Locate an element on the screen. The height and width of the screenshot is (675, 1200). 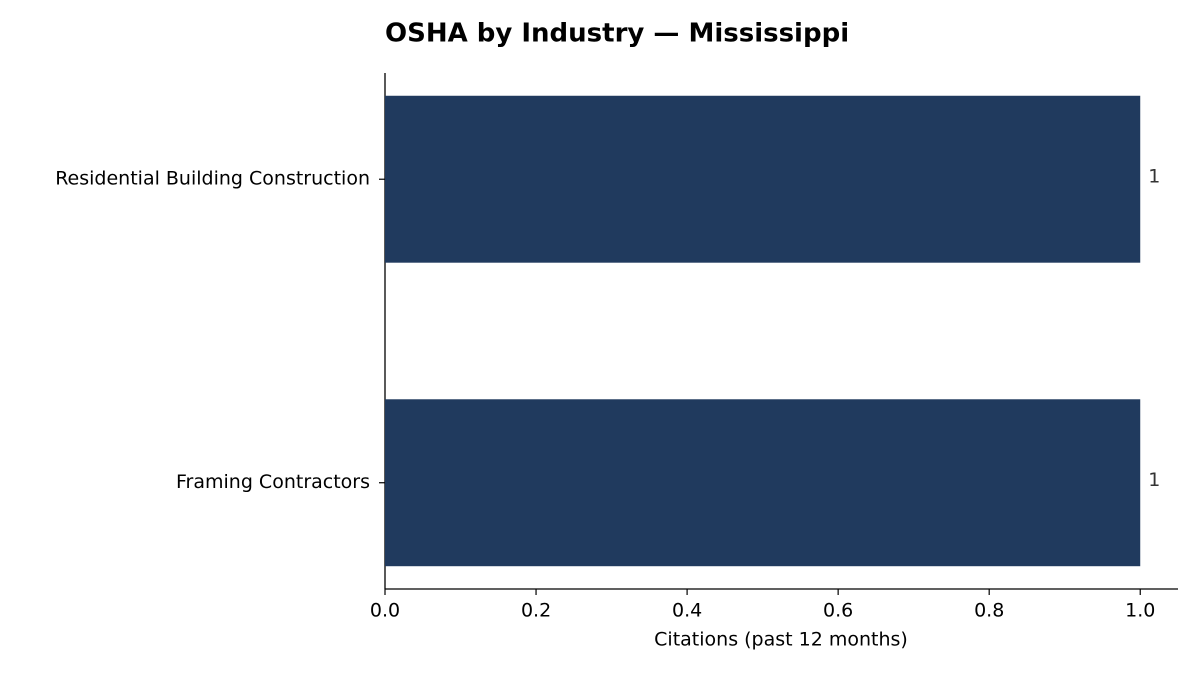
chart-title: OSHA by Industry — Mississippi is located at coordinates (617, 34).